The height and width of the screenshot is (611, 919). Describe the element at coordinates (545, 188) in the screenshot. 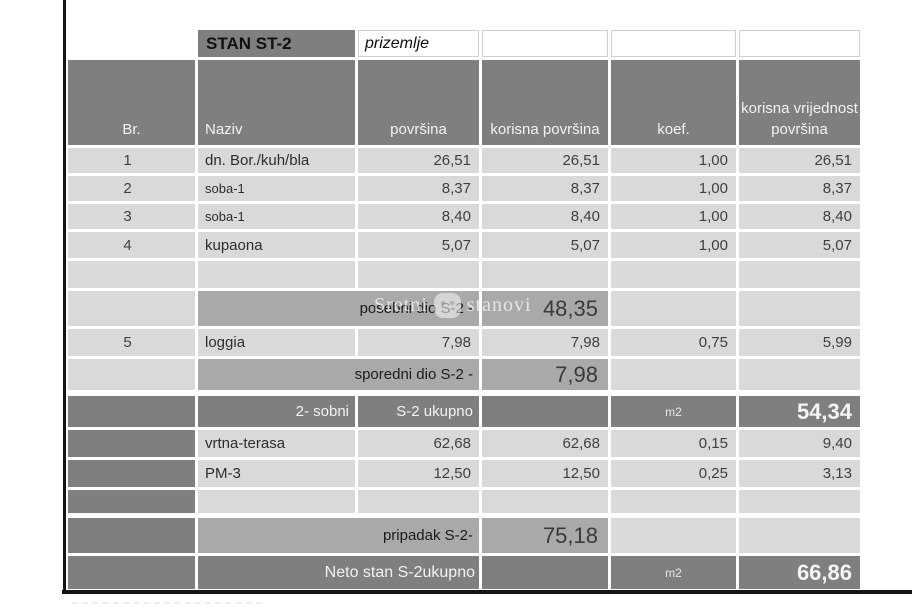

I see `korisna-value: 8,37` at that location.